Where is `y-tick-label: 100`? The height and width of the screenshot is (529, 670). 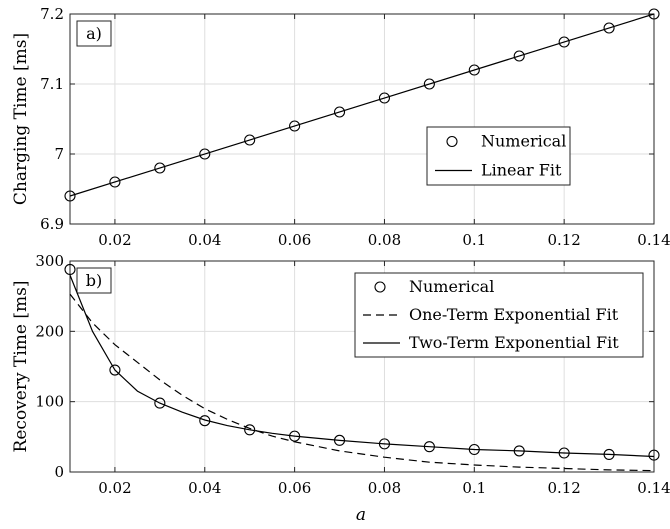
y-tick-label: 100 is located at coordinates (49, 402).